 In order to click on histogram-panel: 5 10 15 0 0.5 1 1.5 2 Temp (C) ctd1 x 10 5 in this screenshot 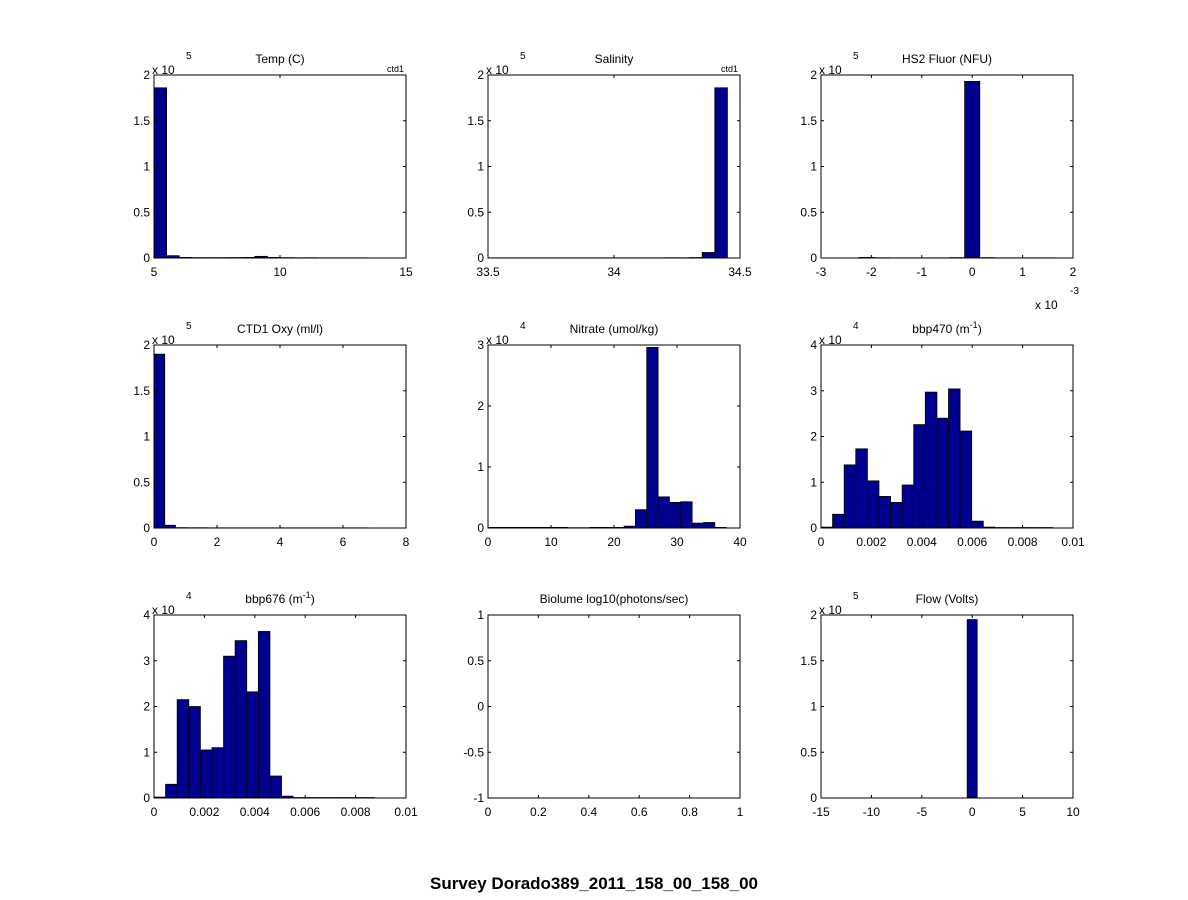, I will do `click(273, 165)`.